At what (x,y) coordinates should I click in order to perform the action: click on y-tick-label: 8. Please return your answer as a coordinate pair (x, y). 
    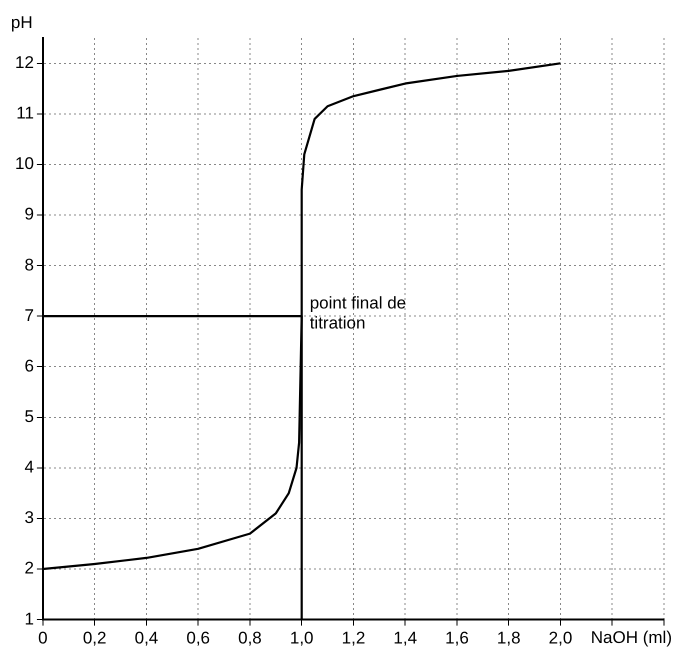
    Looking at the image, I should click on (29, 264).